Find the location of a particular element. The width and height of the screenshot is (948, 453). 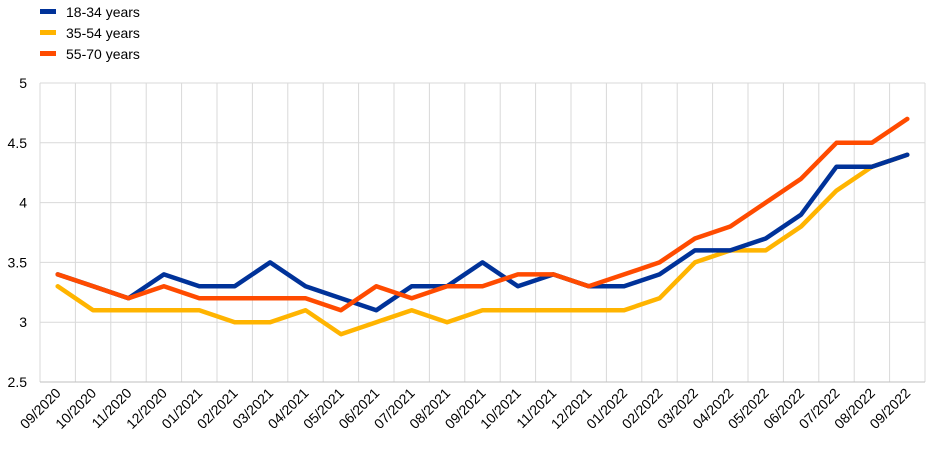

legend-label-35-54: 35-54 years is located at coordinates (103, 32).